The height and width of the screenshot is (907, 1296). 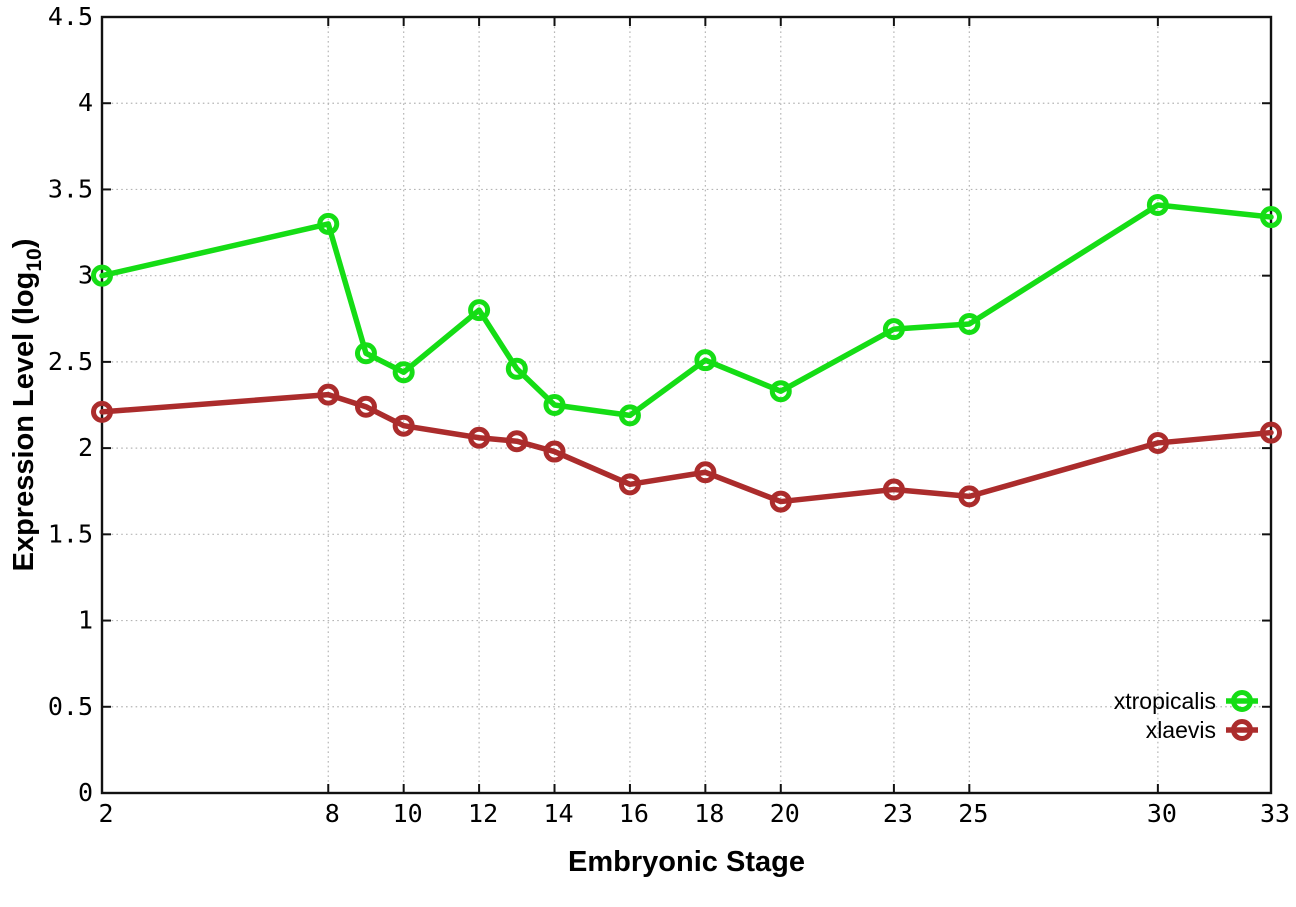 I want to click on y-tick-label: 2.5, so click(x=70, y=361).